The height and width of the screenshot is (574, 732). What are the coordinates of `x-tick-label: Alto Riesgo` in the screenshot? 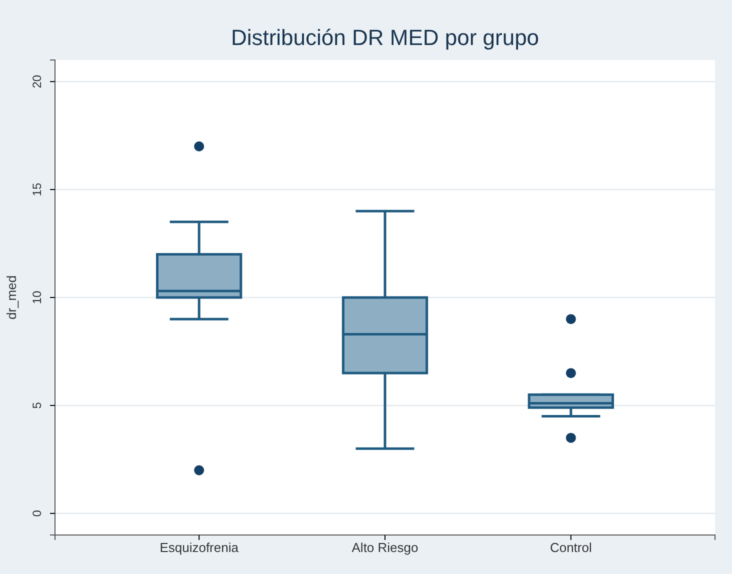 It's located at (385, 548).